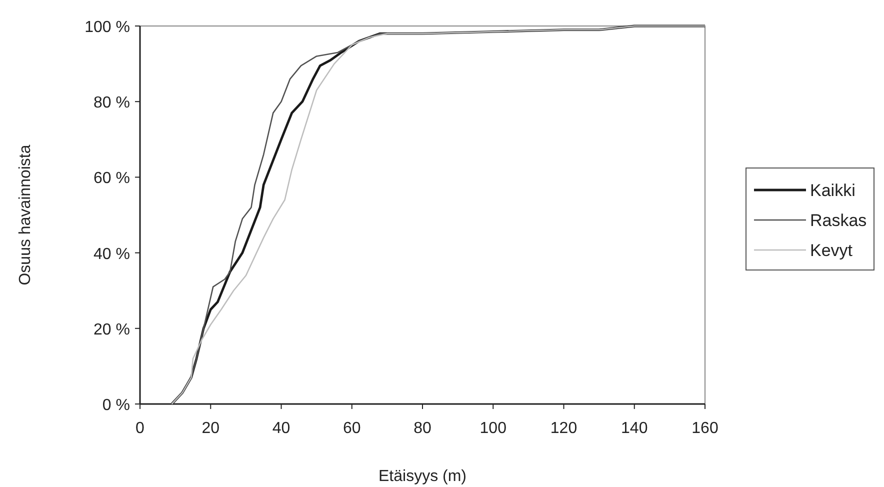  What do you see at coordinates (112, 103) in the screenshot?
I see `y-tick-label: 80 %` at bounding box center [112, 103].